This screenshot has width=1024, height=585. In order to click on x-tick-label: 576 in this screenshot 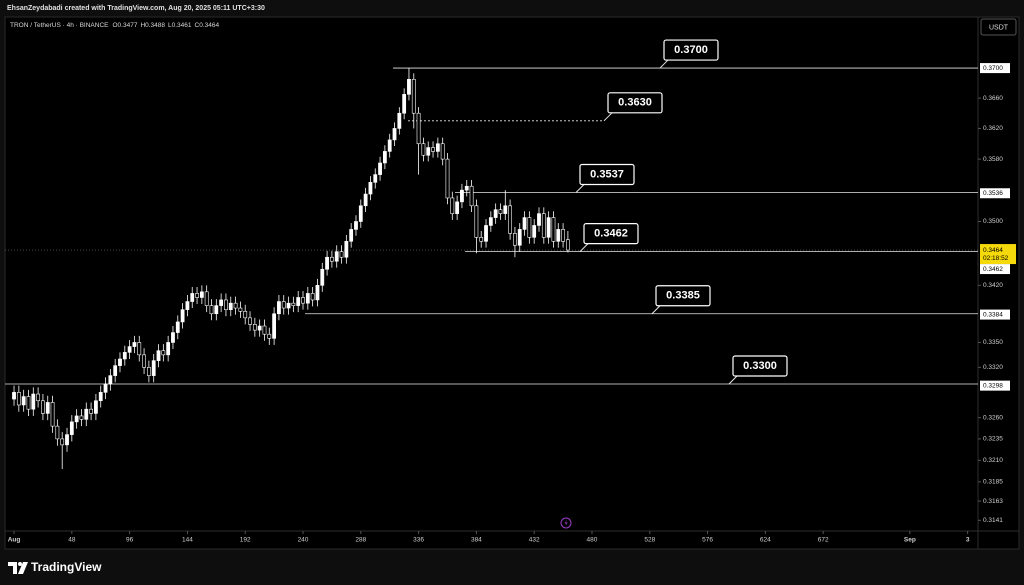, I will do `click(707, 540)`.